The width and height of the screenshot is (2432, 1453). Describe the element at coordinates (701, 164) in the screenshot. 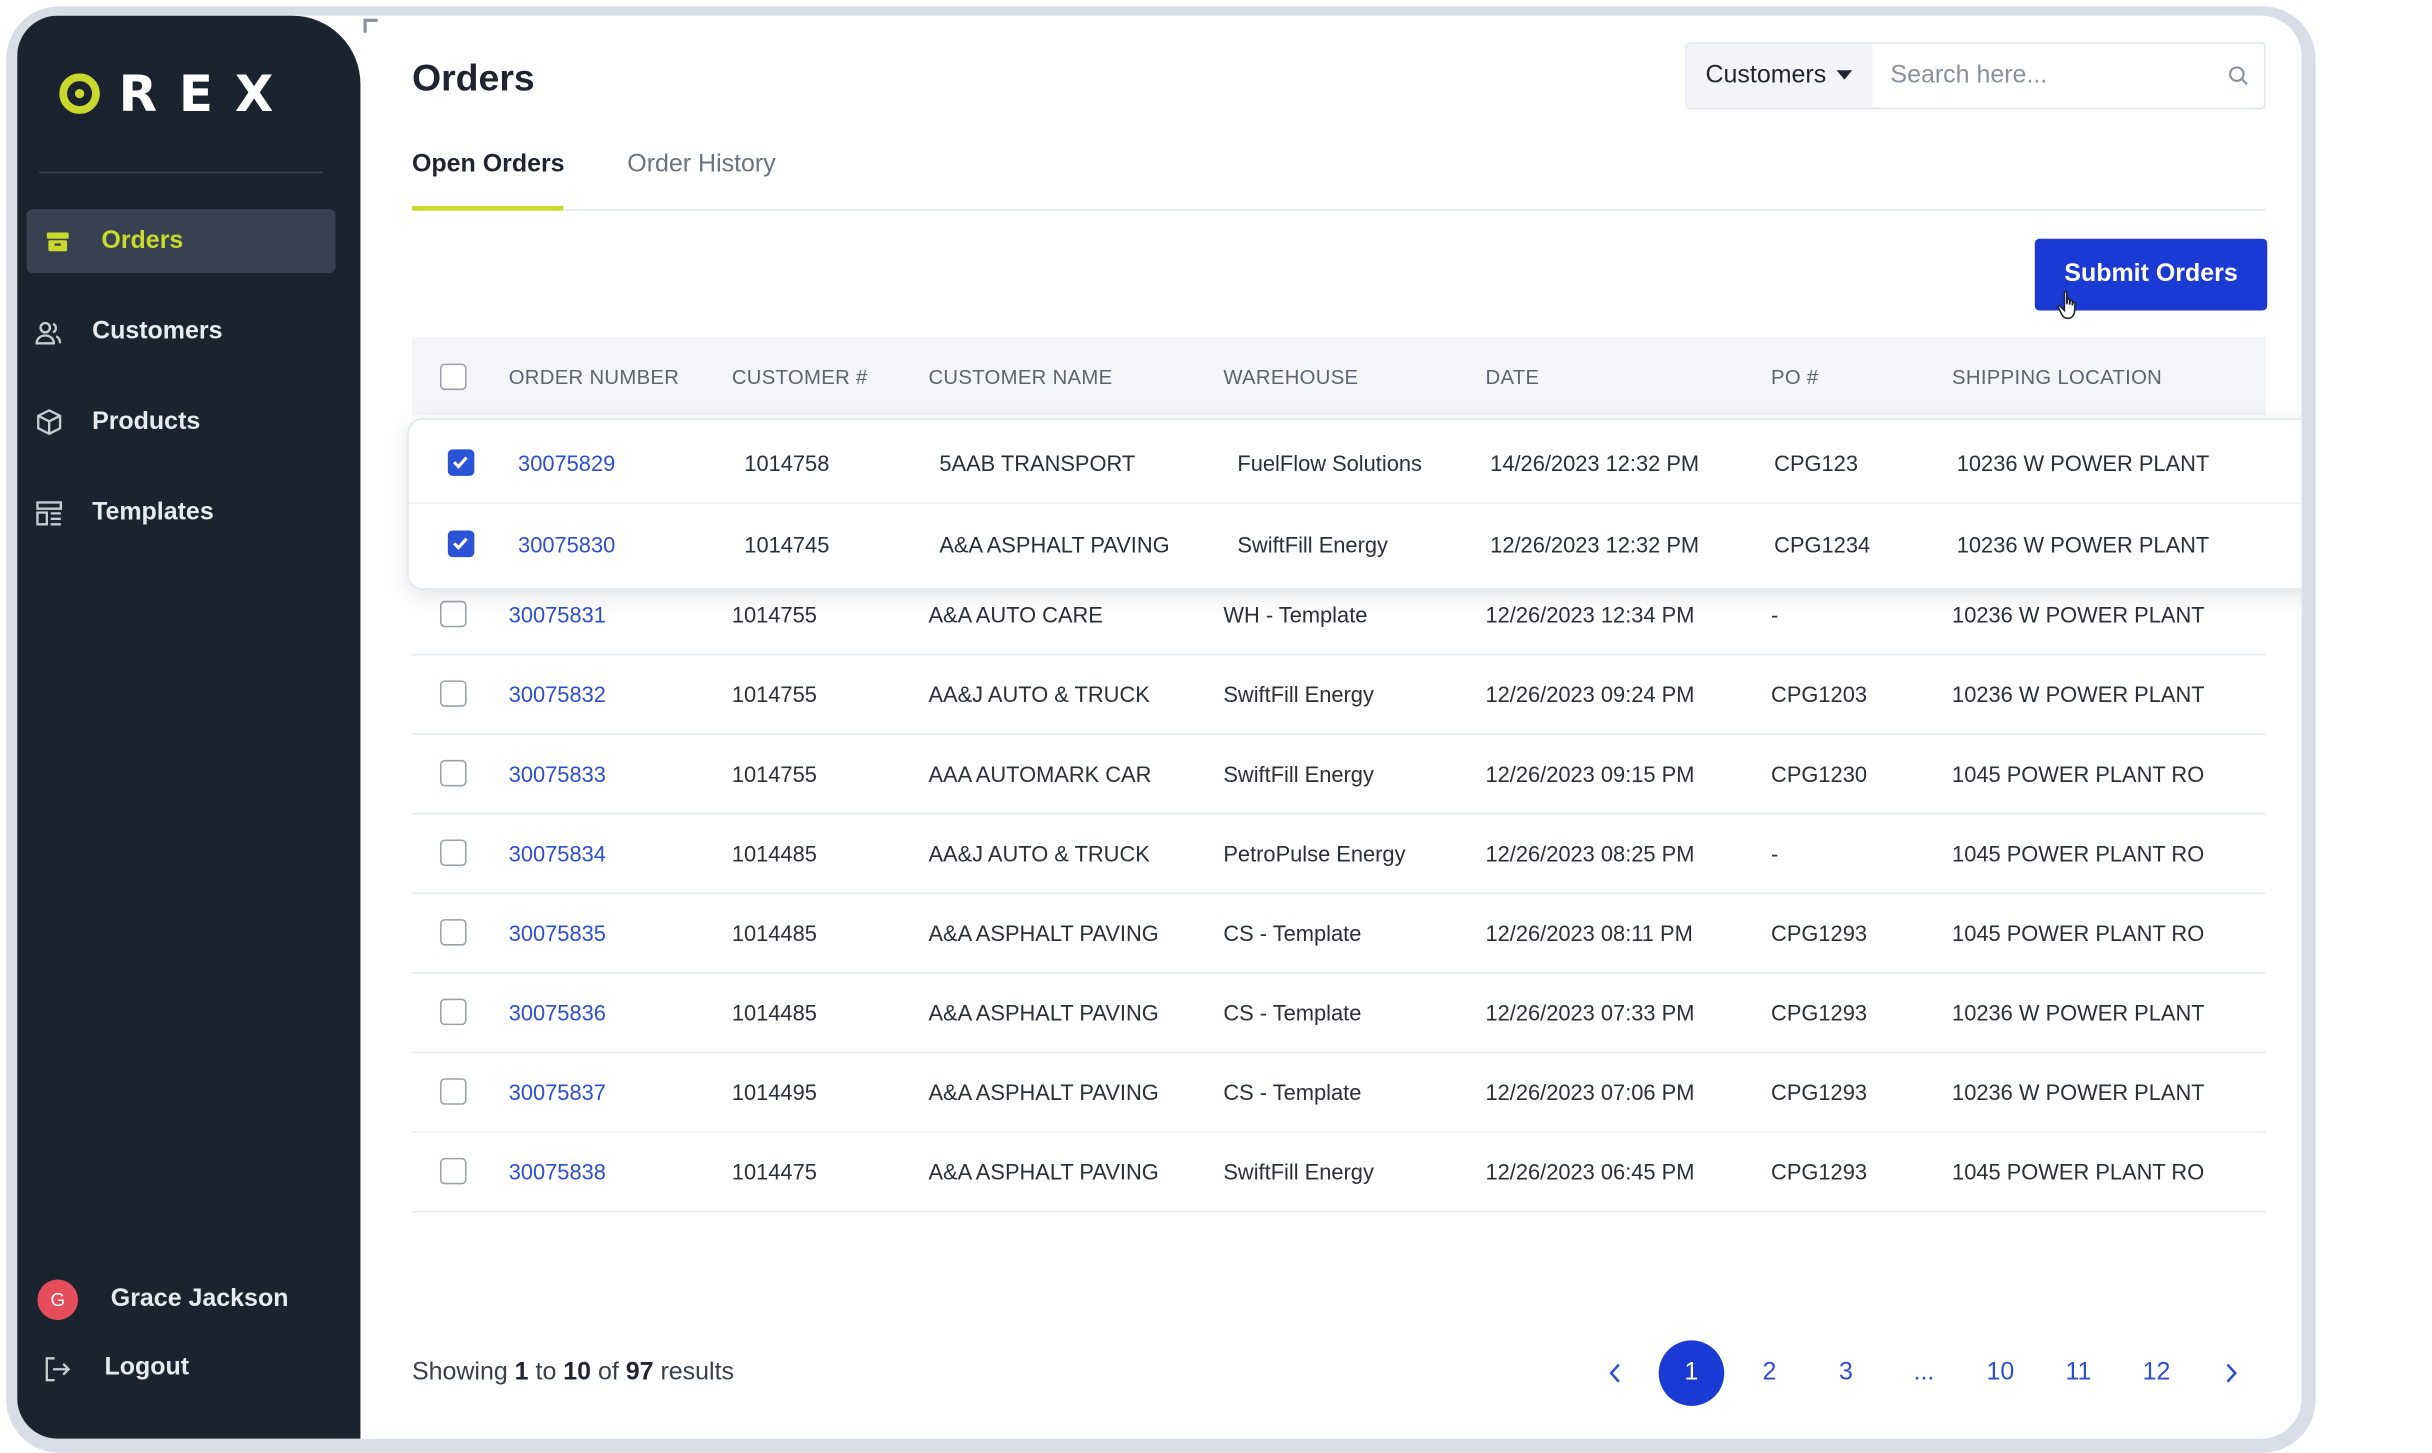

I see `tab-order-history: Order History` at that location.